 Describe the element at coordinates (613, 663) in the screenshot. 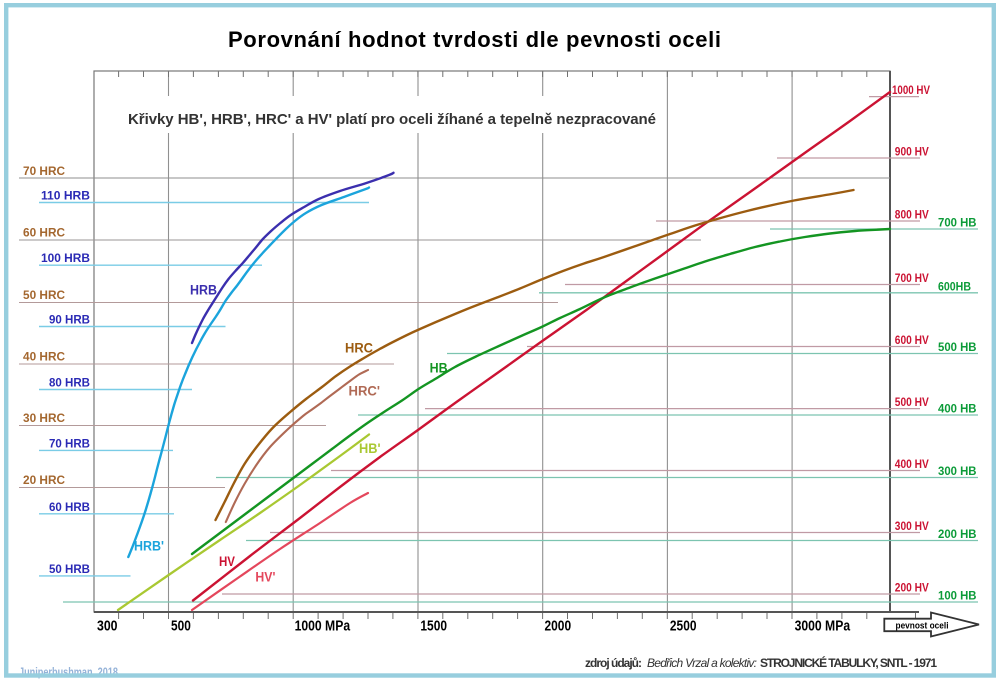

I see `svg-text: zdroj údajů:` at that location.